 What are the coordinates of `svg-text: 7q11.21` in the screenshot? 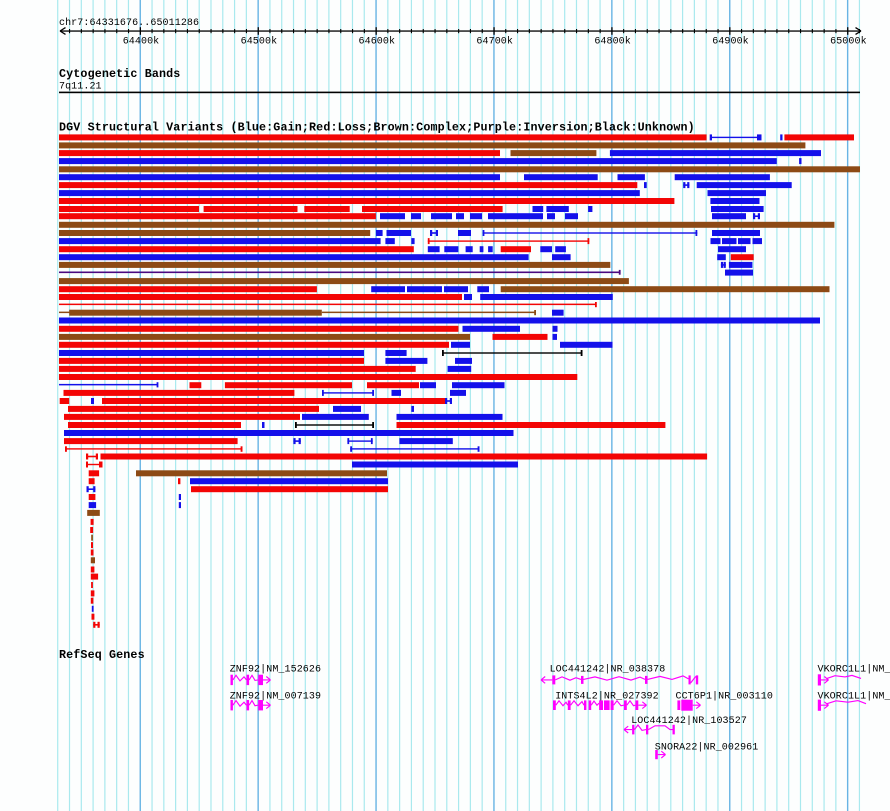 It's located at (80, 87).